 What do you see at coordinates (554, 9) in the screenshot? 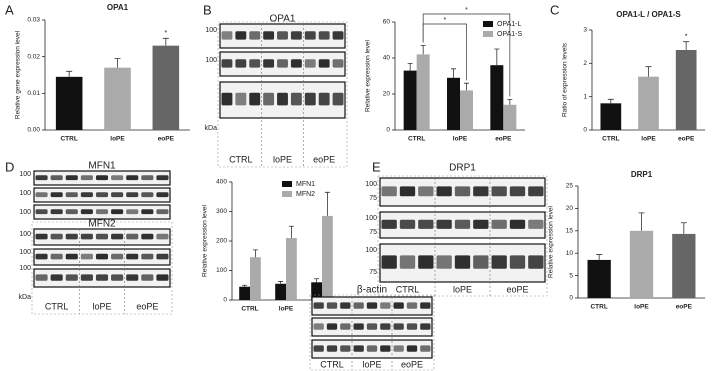
I see `panel-letter: C` at bounding box center [554, 9].